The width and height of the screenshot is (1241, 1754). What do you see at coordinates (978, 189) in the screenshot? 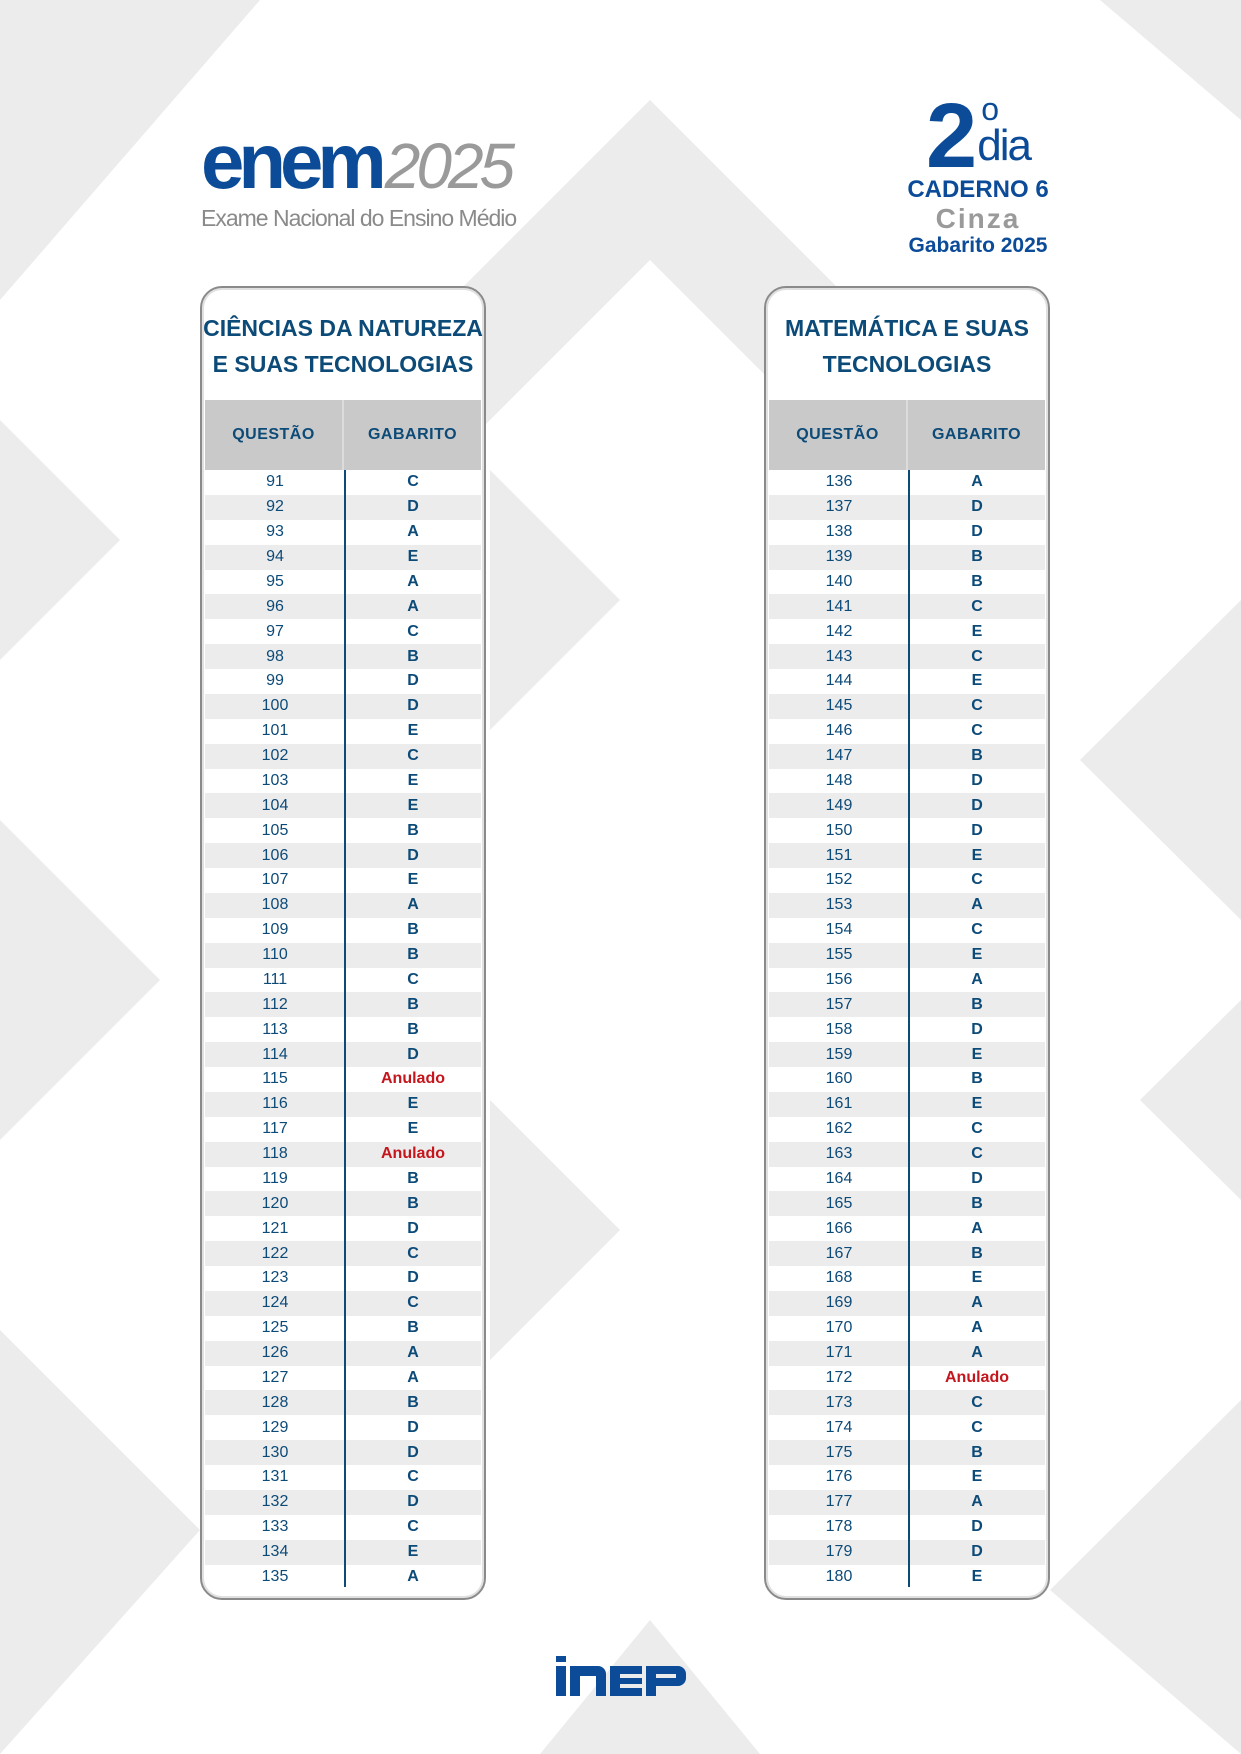
I see `booklet-number: CADERNO 6` at bounding box center [978, 189].